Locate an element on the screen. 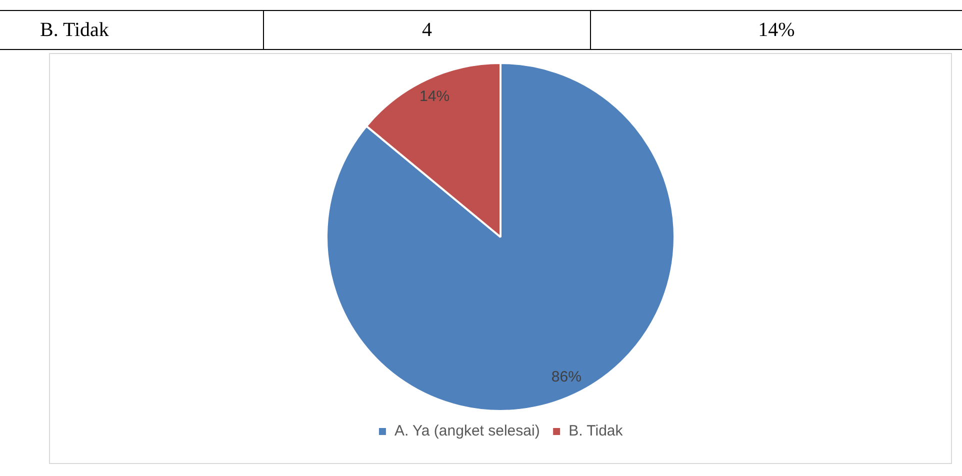  data-label: 86% is located at coordinates (566, 377).